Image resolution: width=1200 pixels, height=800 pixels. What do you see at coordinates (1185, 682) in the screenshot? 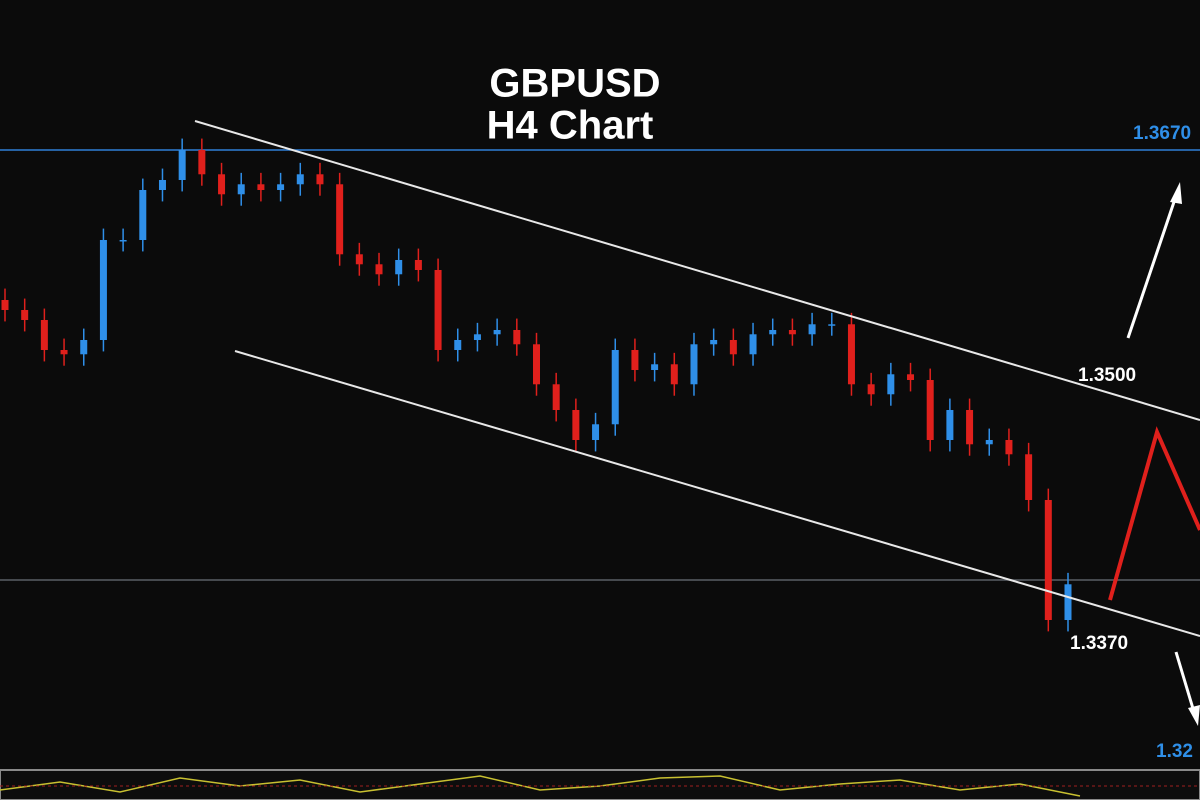
I see `arrow-down` at bounding box center [1185, 682].